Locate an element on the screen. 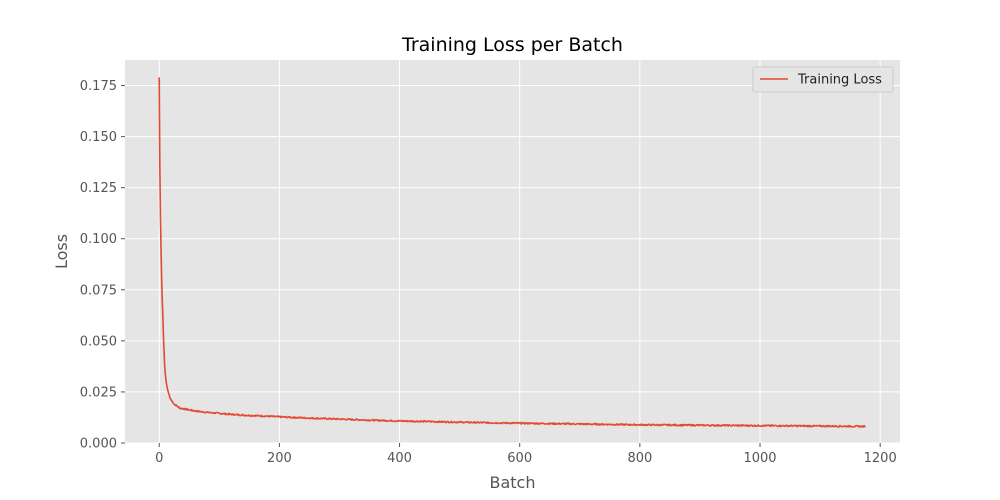  y-tick-label: 0.025 is located at coordinates (98, 392).